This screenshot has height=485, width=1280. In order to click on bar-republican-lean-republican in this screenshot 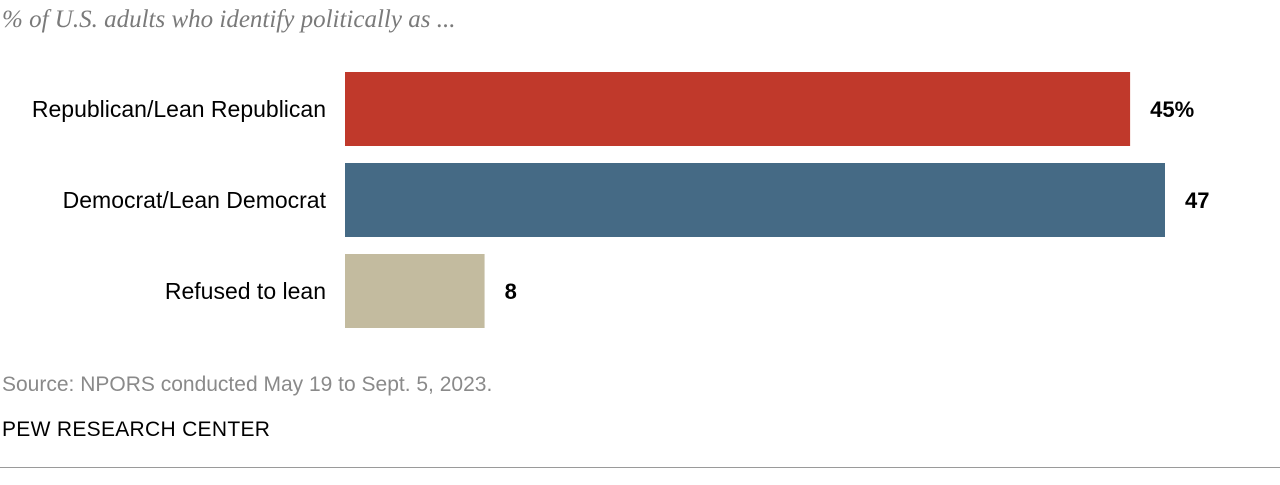, I will do `click(738, 109)`.